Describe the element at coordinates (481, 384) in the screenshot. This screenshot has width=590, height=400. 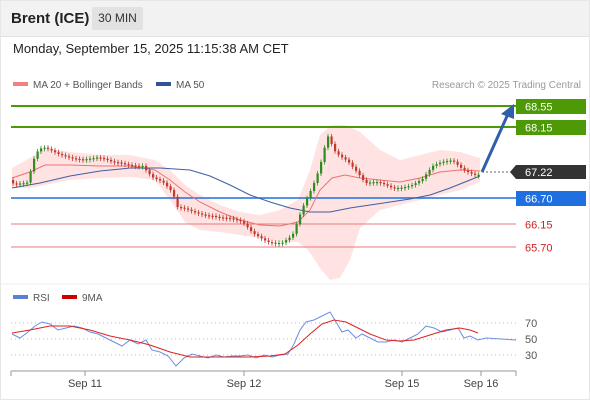
I see `x-label-sep16: Sep 16` at that location.